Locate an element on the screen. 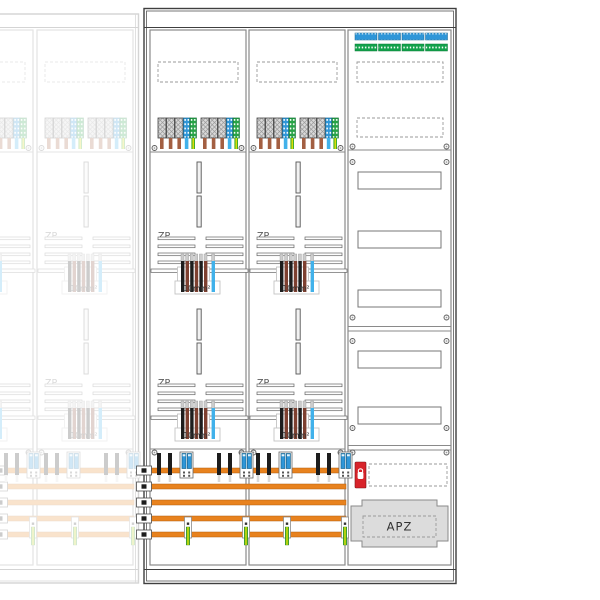  neutral-terminal-strip is located at coordinates (401, 36).